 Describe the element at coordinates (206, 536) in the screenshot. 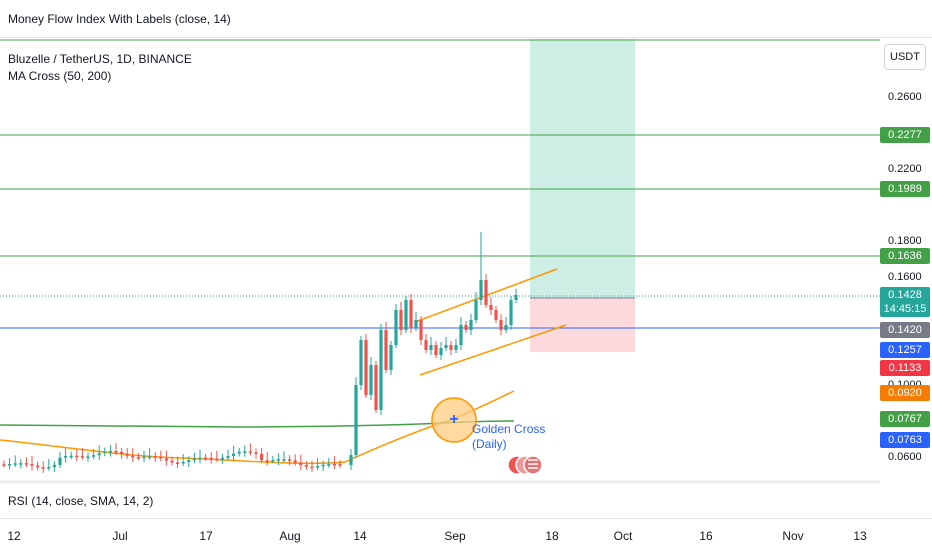

I see `time-axis-label: 17` at that location.